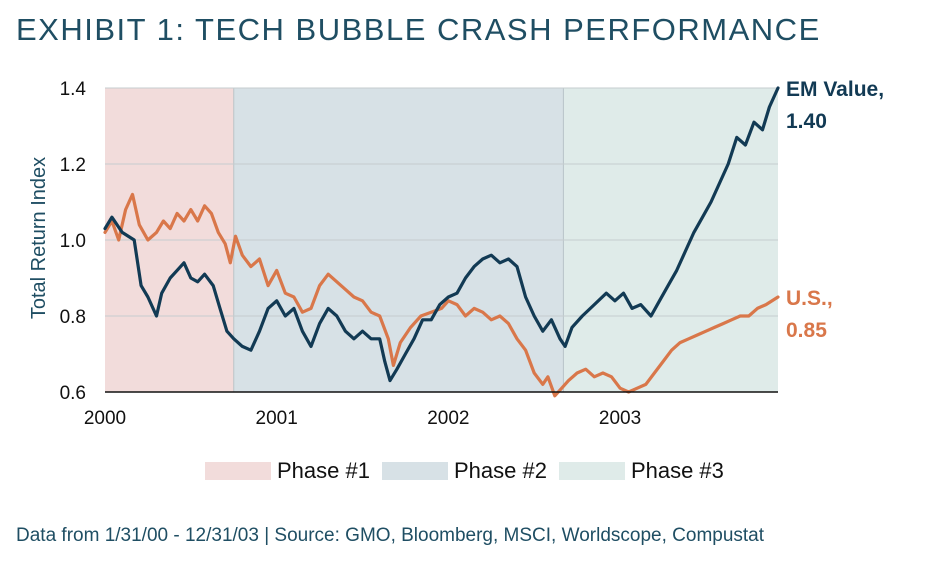  What do you see at coordinates (835, 89) in the screenshot?
I see `end-label-em-value-name: EM Value,` at bounding box center [835, 89].